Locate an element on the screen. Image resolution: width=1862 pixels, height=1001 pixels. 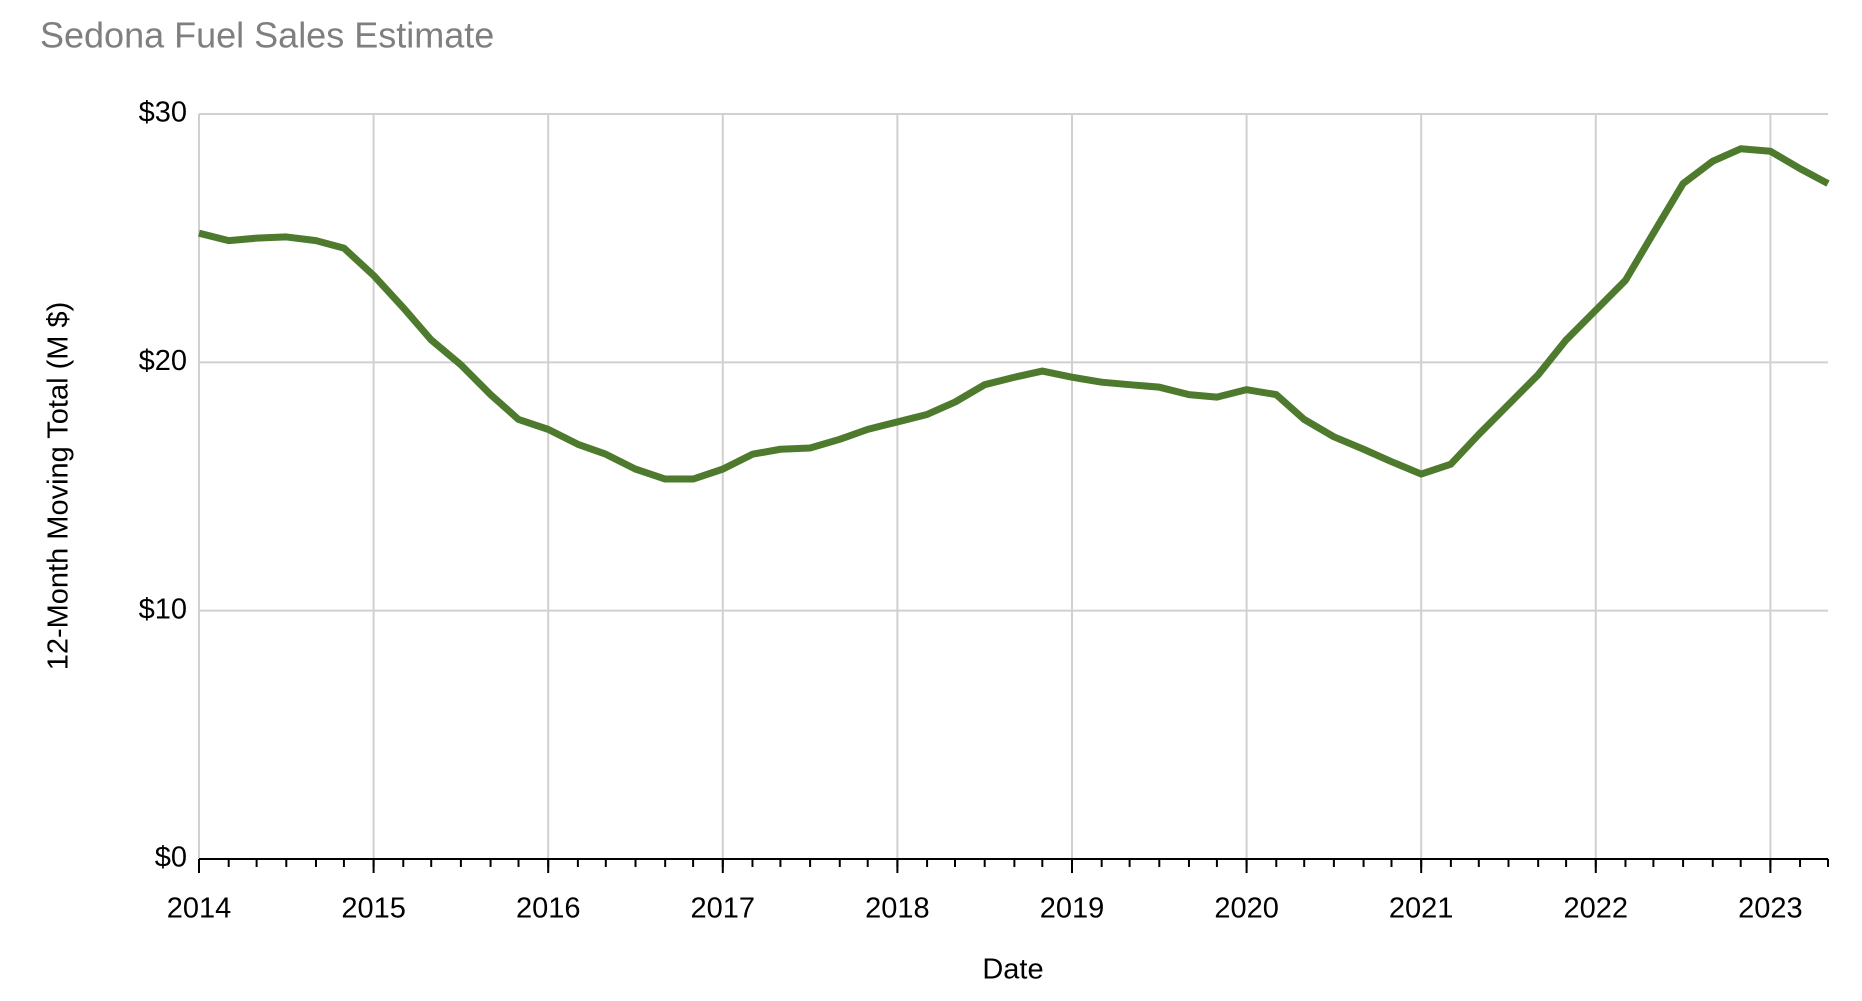
x-tick-label: 2016 is located at coordinates (548, 909).